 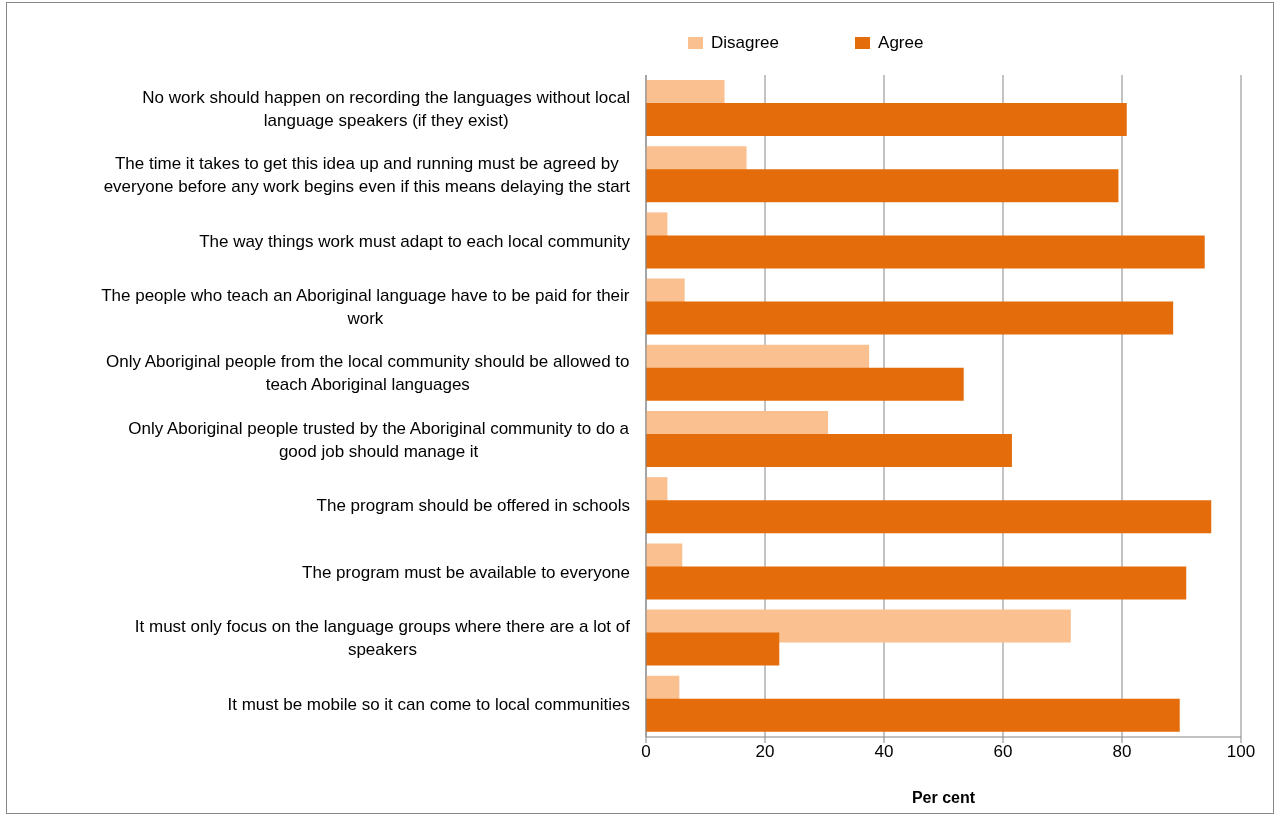 What do you see at coordinates (379, 439) in the screenshot?
I see `y-tick-label: Only Aboriginal people trusted by the Aboriginal community to do a good job should manage it` at bounding box center [379, 439].